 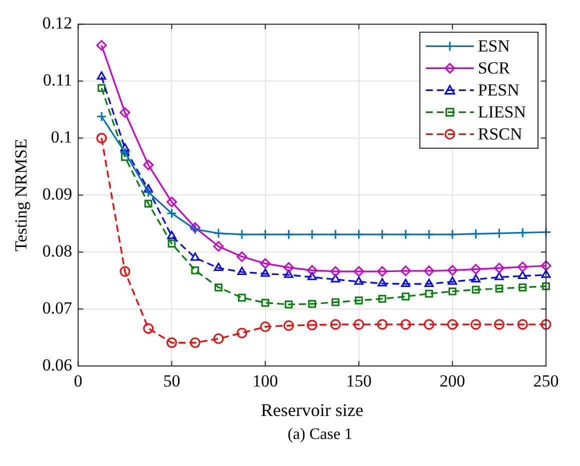 What do you see at coordinates (171, 381) in the screenshot?
I see `x-tick-label: 50` at bounding box center [171, 381].